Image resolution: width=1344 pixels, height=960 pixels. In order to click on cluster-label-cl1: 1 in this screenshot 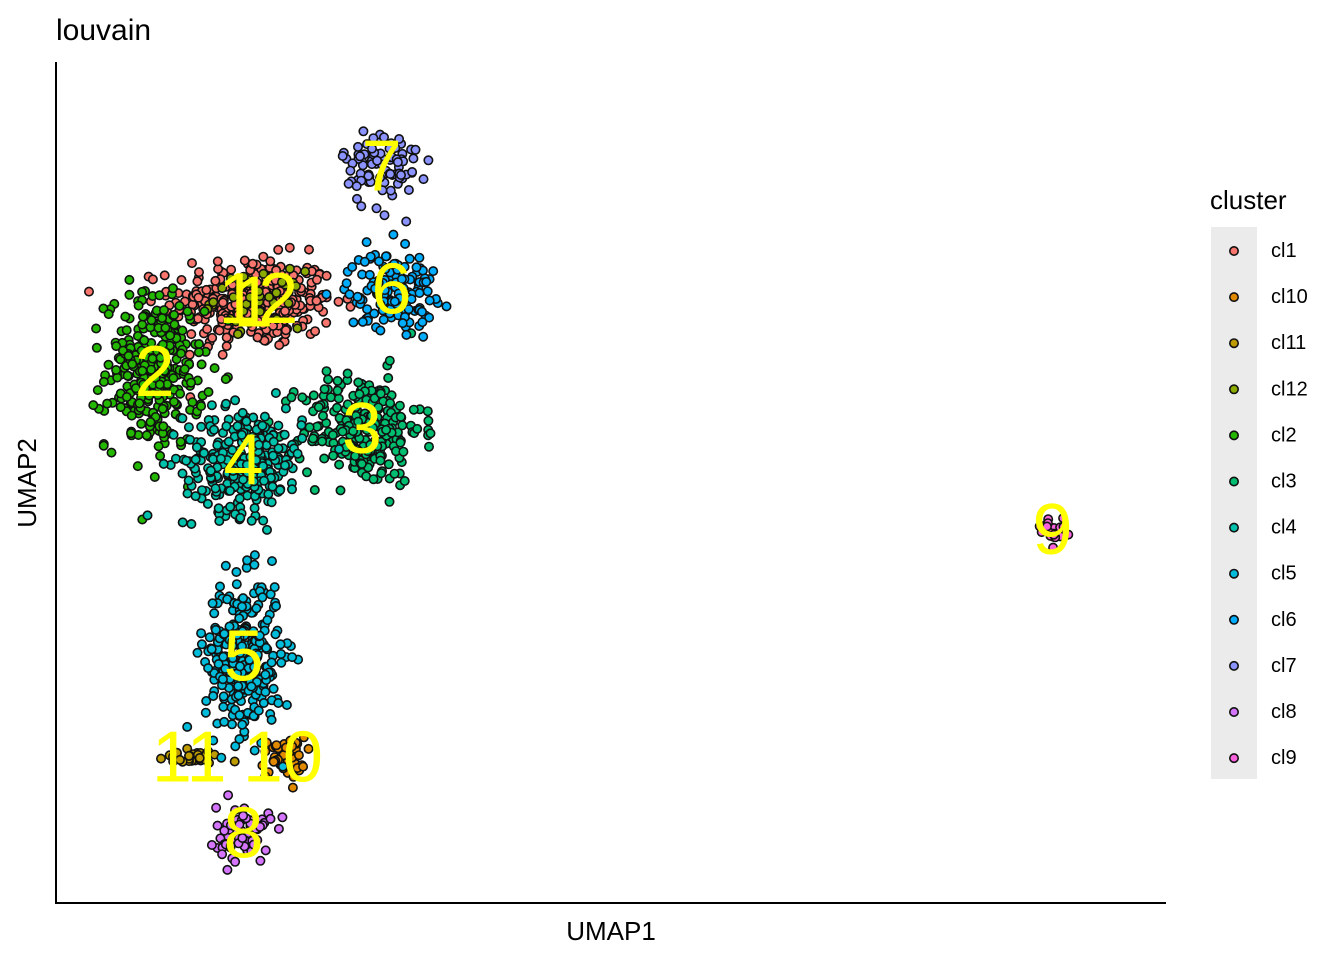, I will do `click(253, 302)`.